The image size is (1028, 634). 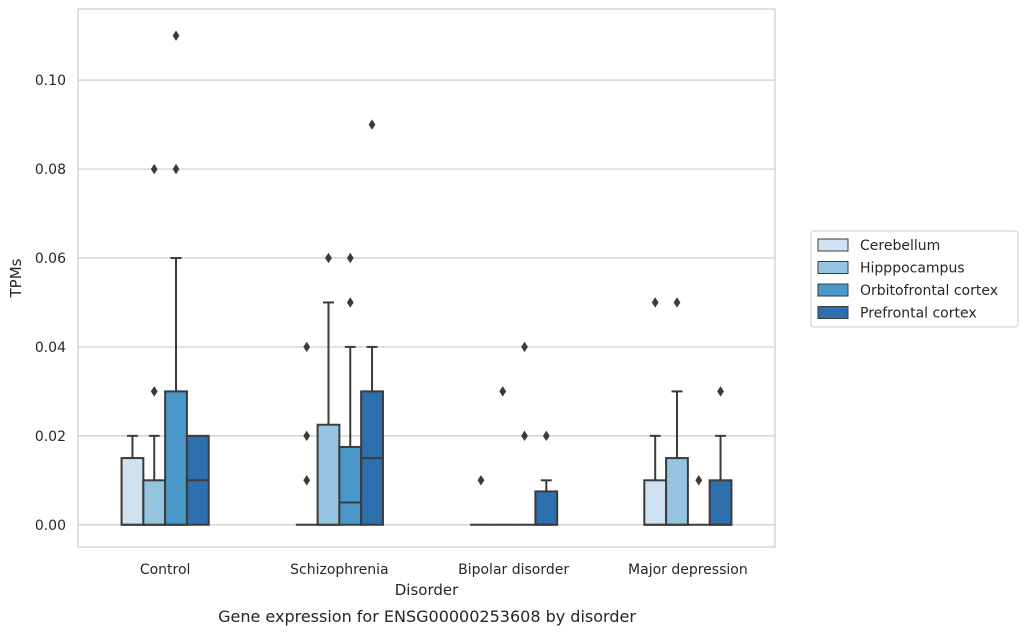 What do you see at coordinates (165, 570) in the screenshot?
I see `x-tick-label: Control` at bounding box center [165, 570].